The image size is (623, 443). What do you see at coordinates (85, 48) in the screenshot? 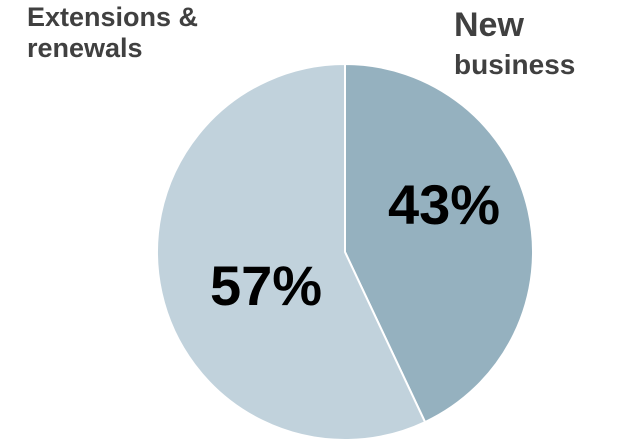
I see `extensions-label-line2: renewals` at bounding box center [85, 48].